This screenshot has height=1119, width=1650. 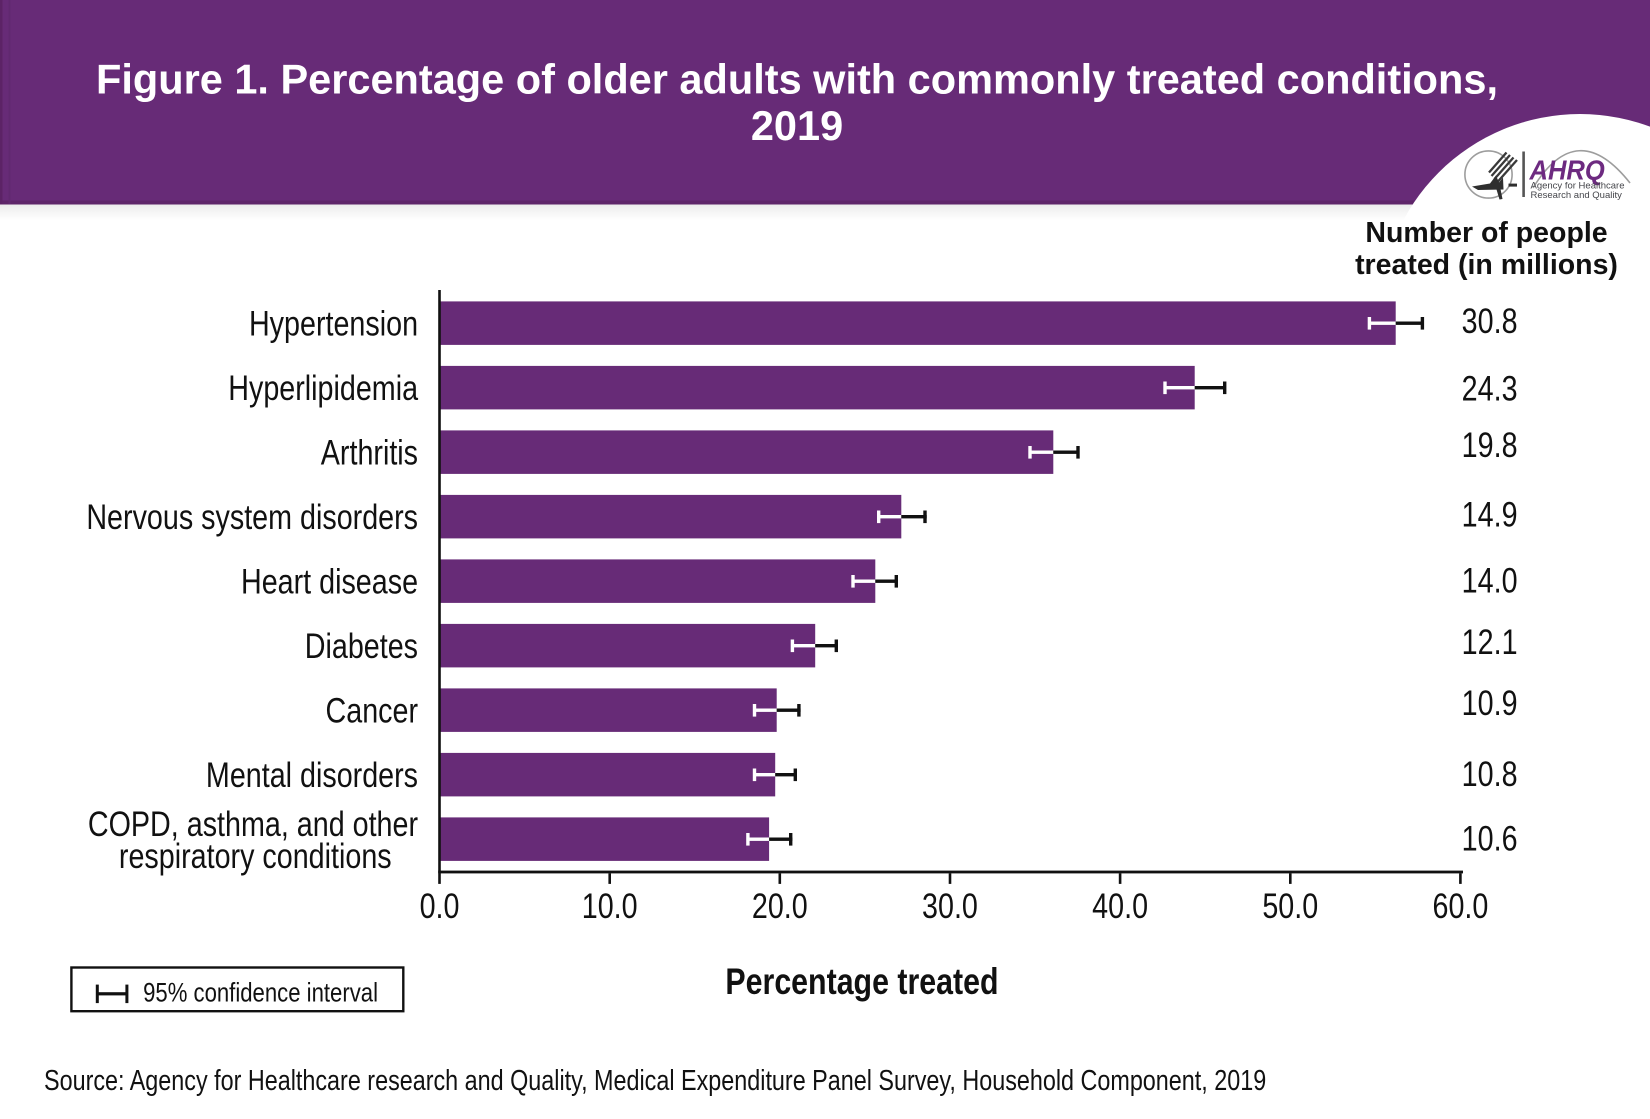 I want to click on svg-text: respiratory conditions, so click(x=255, y=855).